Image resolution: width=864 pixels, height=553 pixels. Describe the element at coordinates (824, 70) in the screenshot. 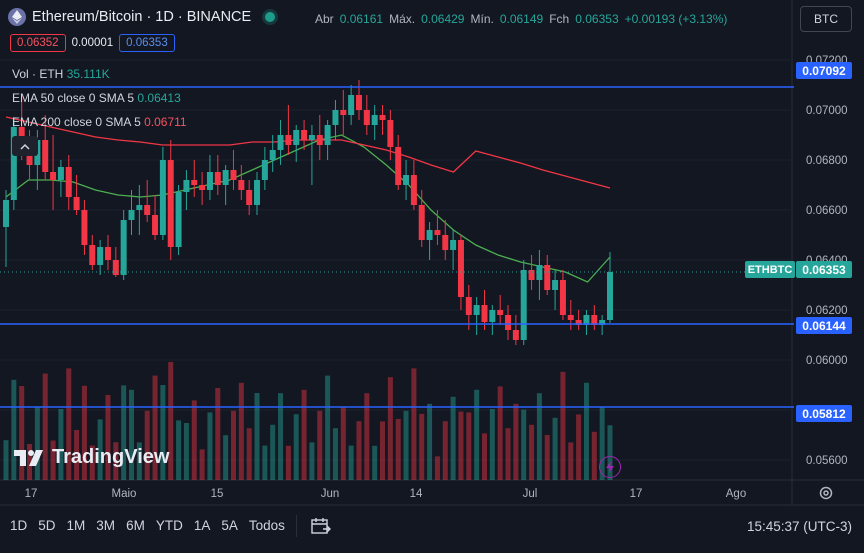

I see `price-line-label-upper: 0.07092` at that location.